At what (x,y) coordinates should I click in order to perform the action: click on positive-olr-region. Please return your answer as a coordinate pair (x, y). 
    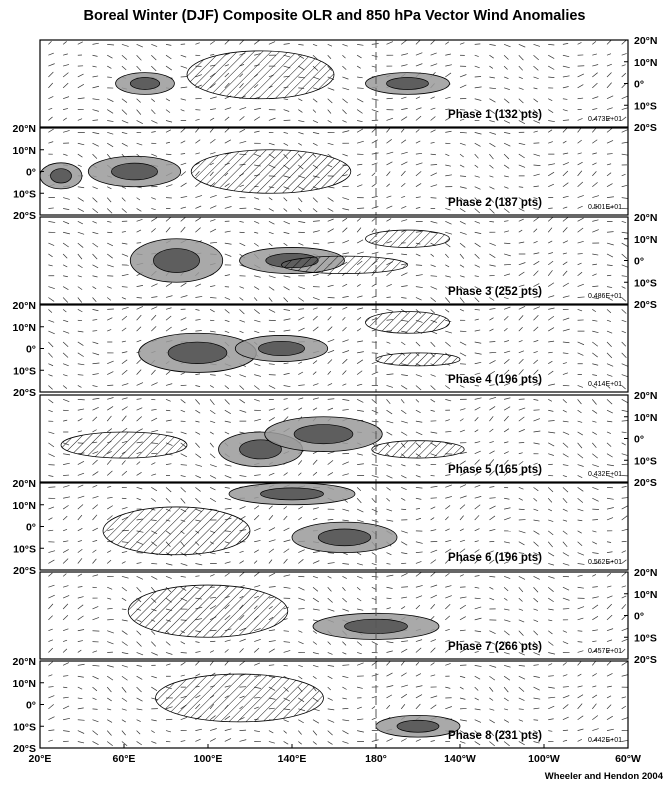
    Looking at the image, I should click on (407, 322).